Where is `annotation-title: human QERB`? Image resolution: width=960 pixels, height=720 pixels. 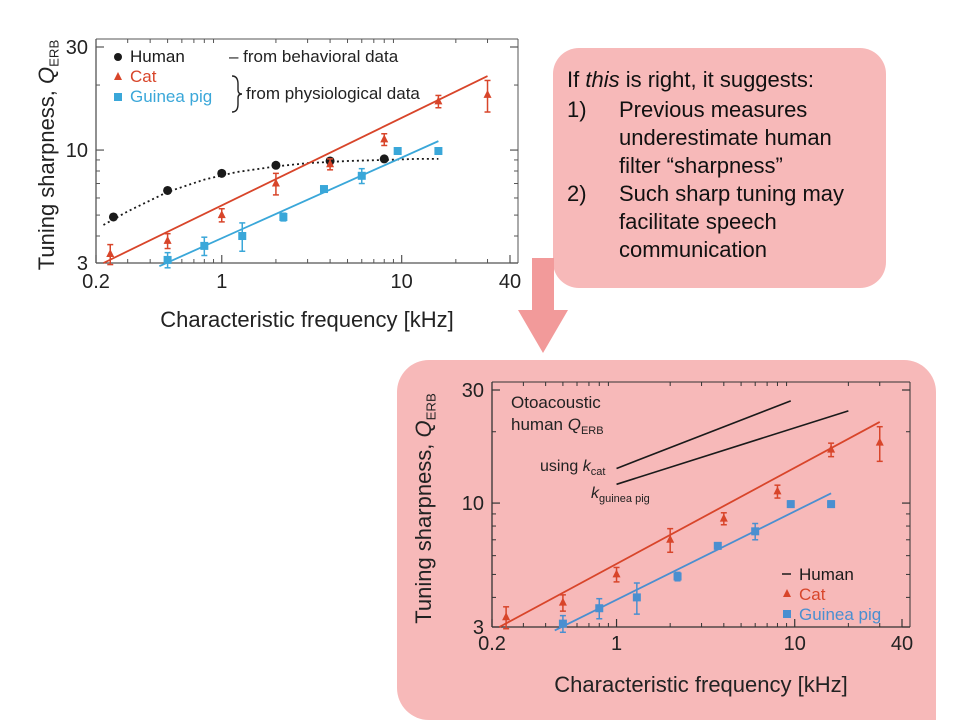
annotation-title: human QERB is located at coordinates (557, 426).